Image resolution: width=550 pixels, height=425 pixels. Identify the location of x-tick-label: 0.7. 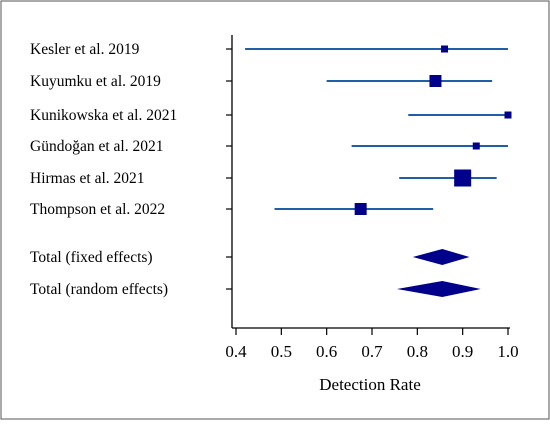
(372, 351).